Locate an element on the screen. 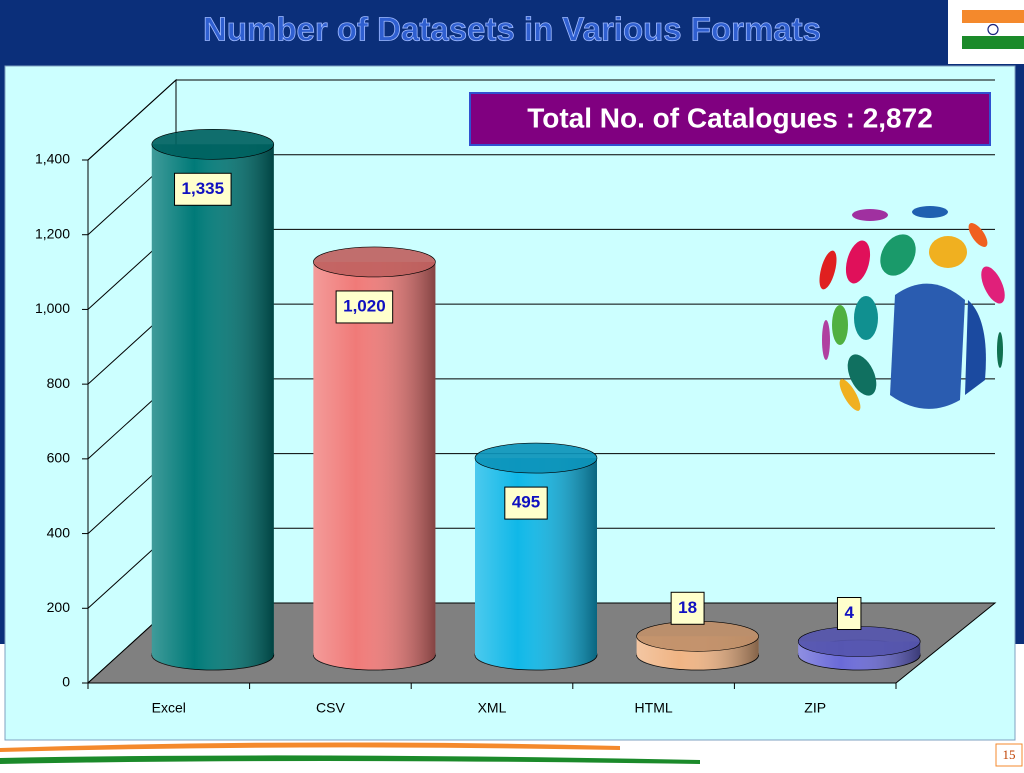 The height and width of the screenshot is (773, 1024). title-bar is located at coordinates (512, 32).